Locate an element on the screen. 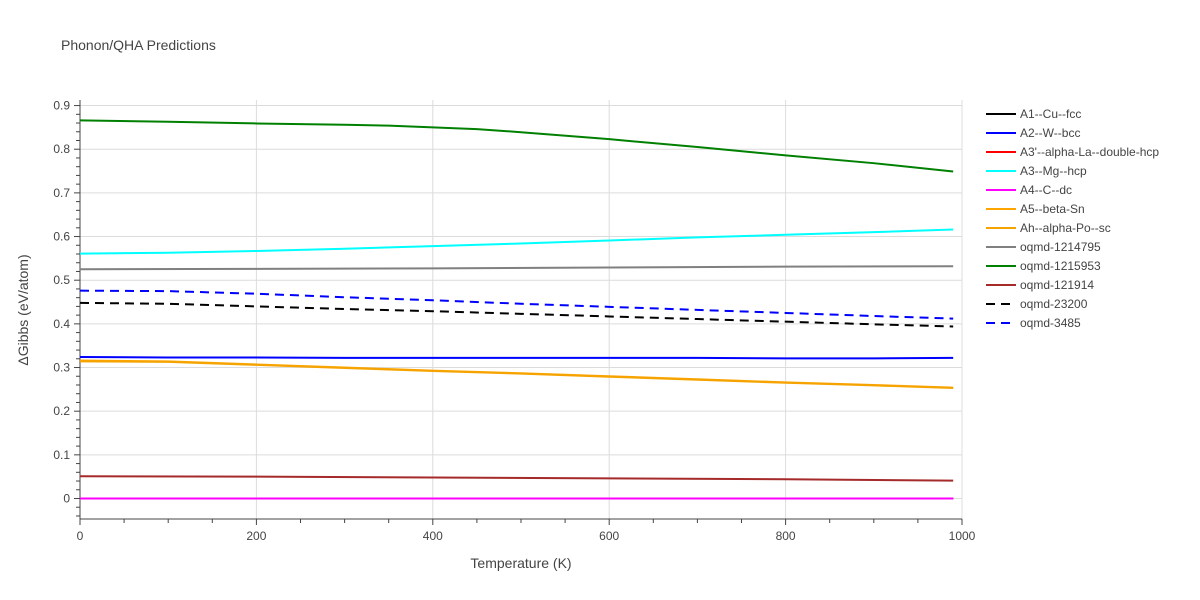 The height and width of the screenshot is (600, 1200). x-tick-label: 200 is located at coordinates (256, 536).